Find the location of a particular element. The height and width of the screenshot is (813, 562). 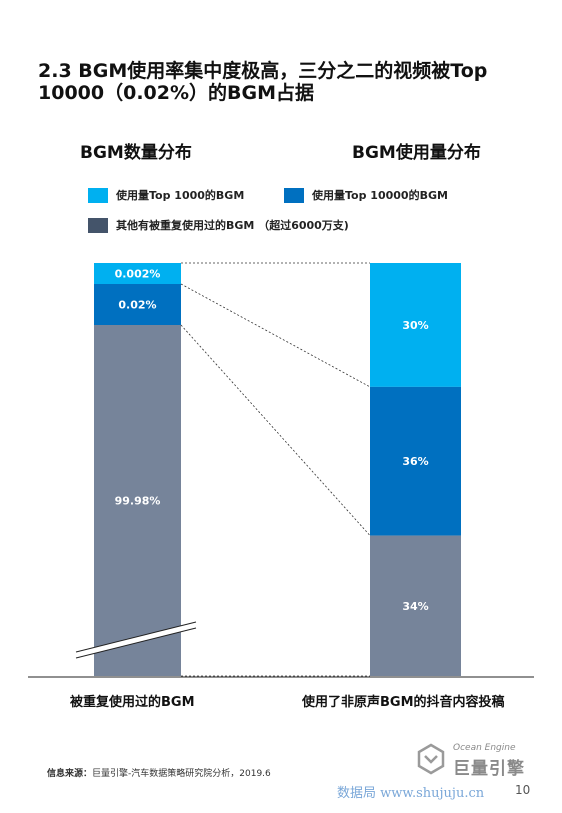

legend-swatch-others is located at coordinates (98, 225).